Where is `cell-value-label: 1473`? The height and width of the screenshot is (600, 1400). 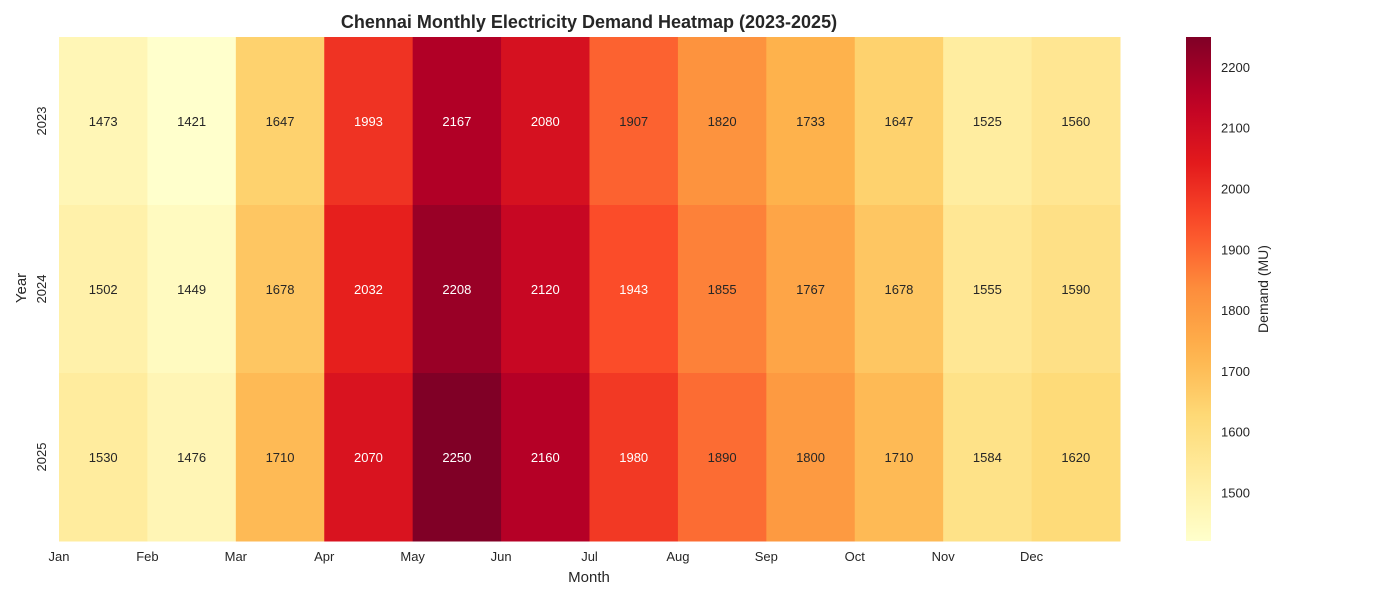 cell-value-label: 1473 is located at coordinates (103, 121).